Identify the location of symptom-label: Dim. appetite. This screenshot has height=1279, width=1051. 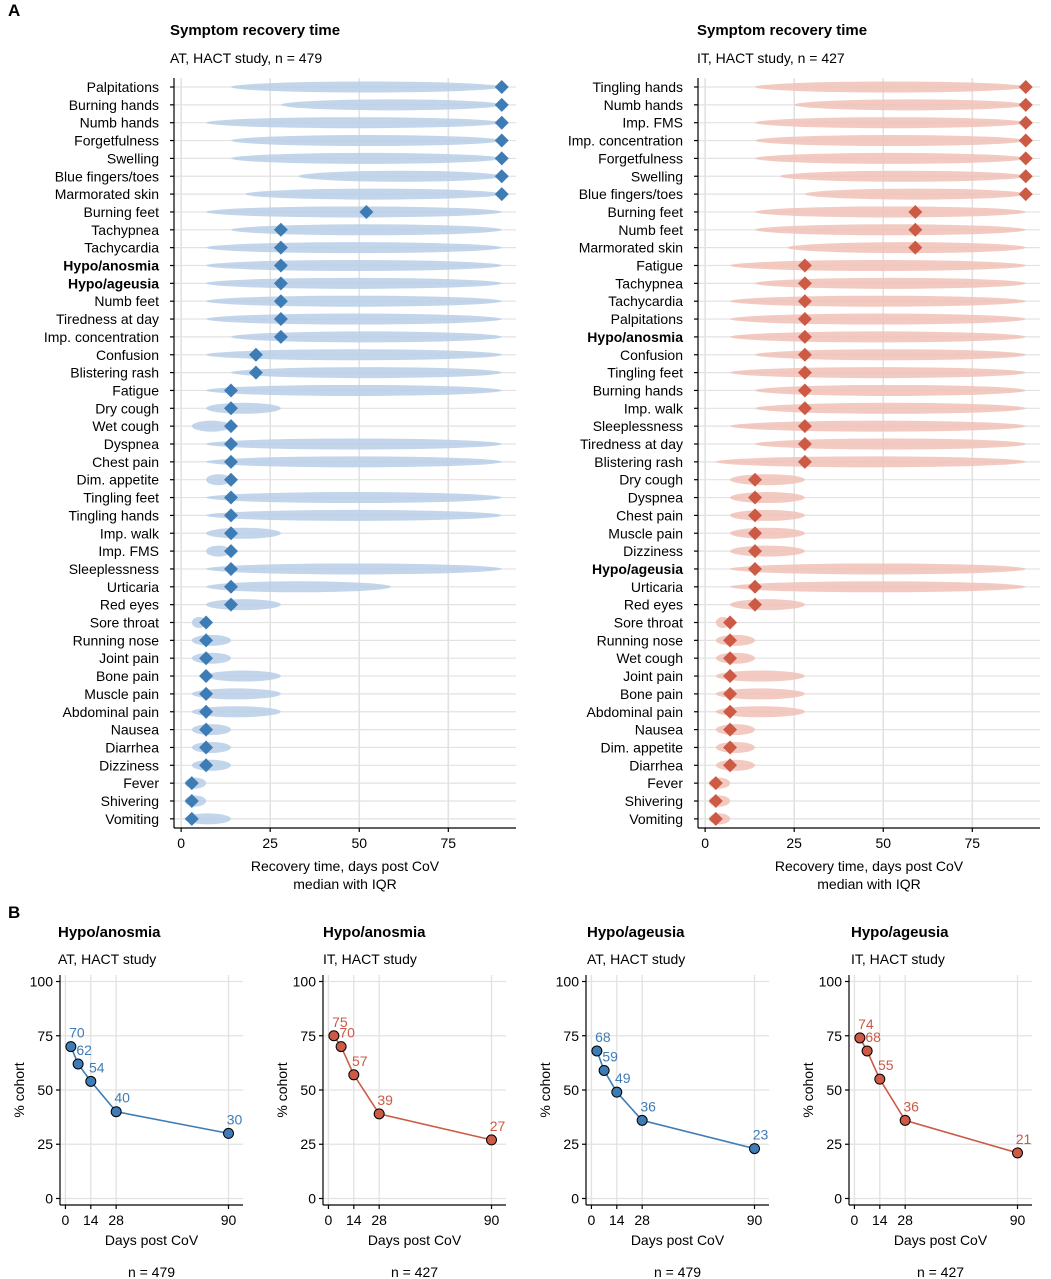
(642, 747).